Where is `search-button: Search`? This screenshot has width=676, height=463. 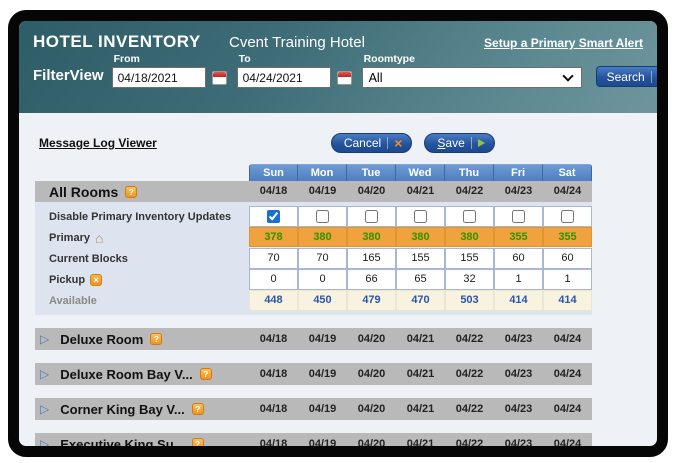 search-button: Search is located at coordinates (630, 76).